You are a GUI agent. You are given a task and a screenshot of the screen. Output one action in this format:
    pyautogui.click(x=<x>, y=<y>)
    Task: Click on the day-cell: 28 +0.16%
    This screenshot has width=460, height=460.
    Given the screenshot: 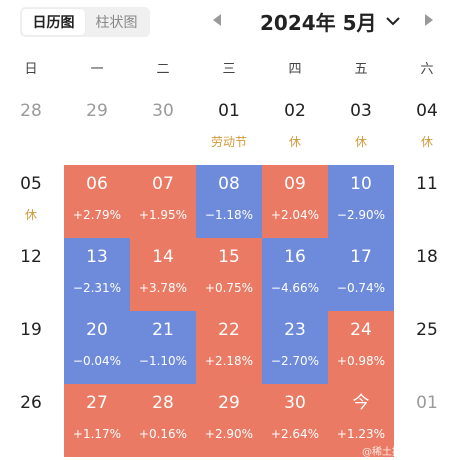 What is the action you would take?
    pyautogui.click(x=163, y=420)
    